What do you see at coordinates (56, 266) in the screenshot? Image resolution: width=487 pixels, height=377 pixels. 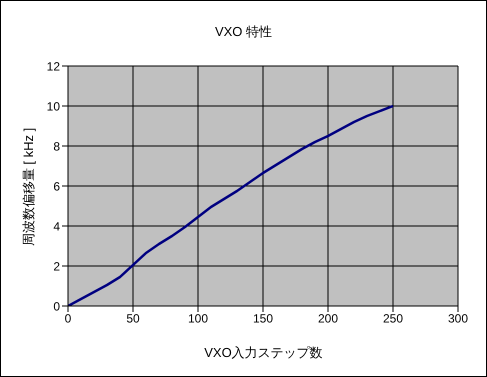 I see `y-tick-label: 2` at bounding box center [56, 266].